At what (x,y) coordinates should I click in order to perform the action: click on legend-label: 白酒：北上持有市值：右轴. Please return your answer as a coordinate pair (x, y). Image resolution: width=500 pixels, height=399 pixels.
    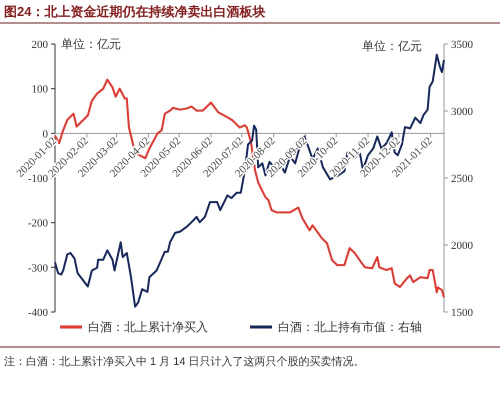
    Looking at the image, I should click on (350, 327).